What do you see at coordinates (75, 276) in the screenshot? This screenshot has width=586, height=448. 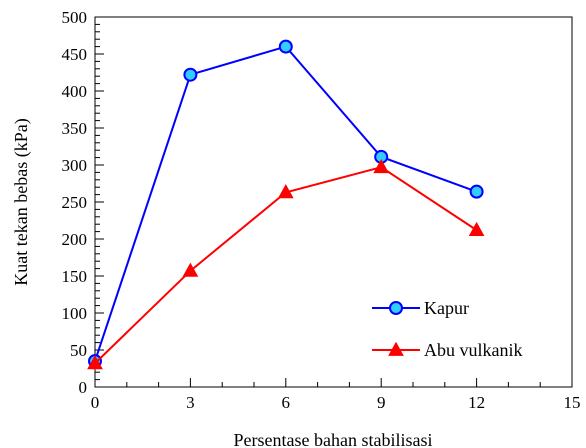 I see `y-tick-label: 150` at bounding box center [75, 276].